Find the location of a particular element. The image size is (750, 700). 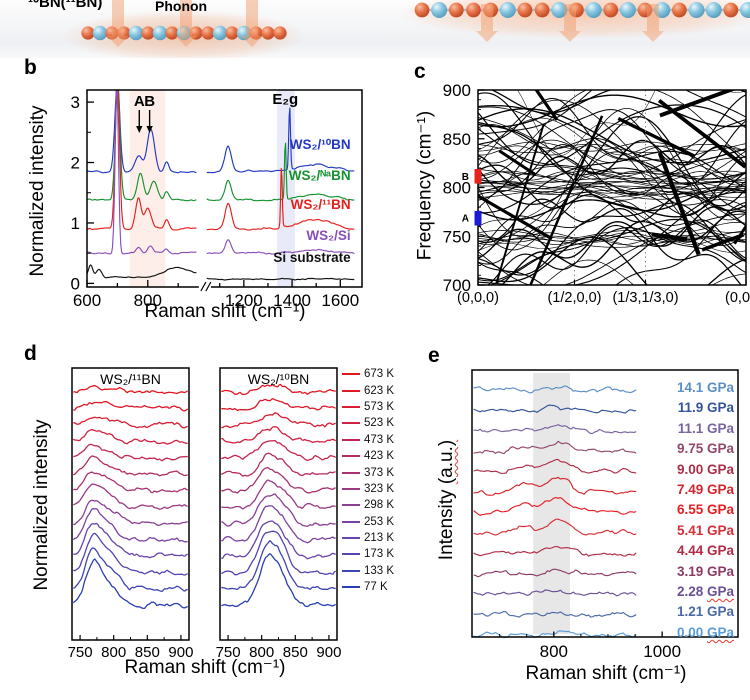

panel-letter-c: c is located at coordinates (420, 71).